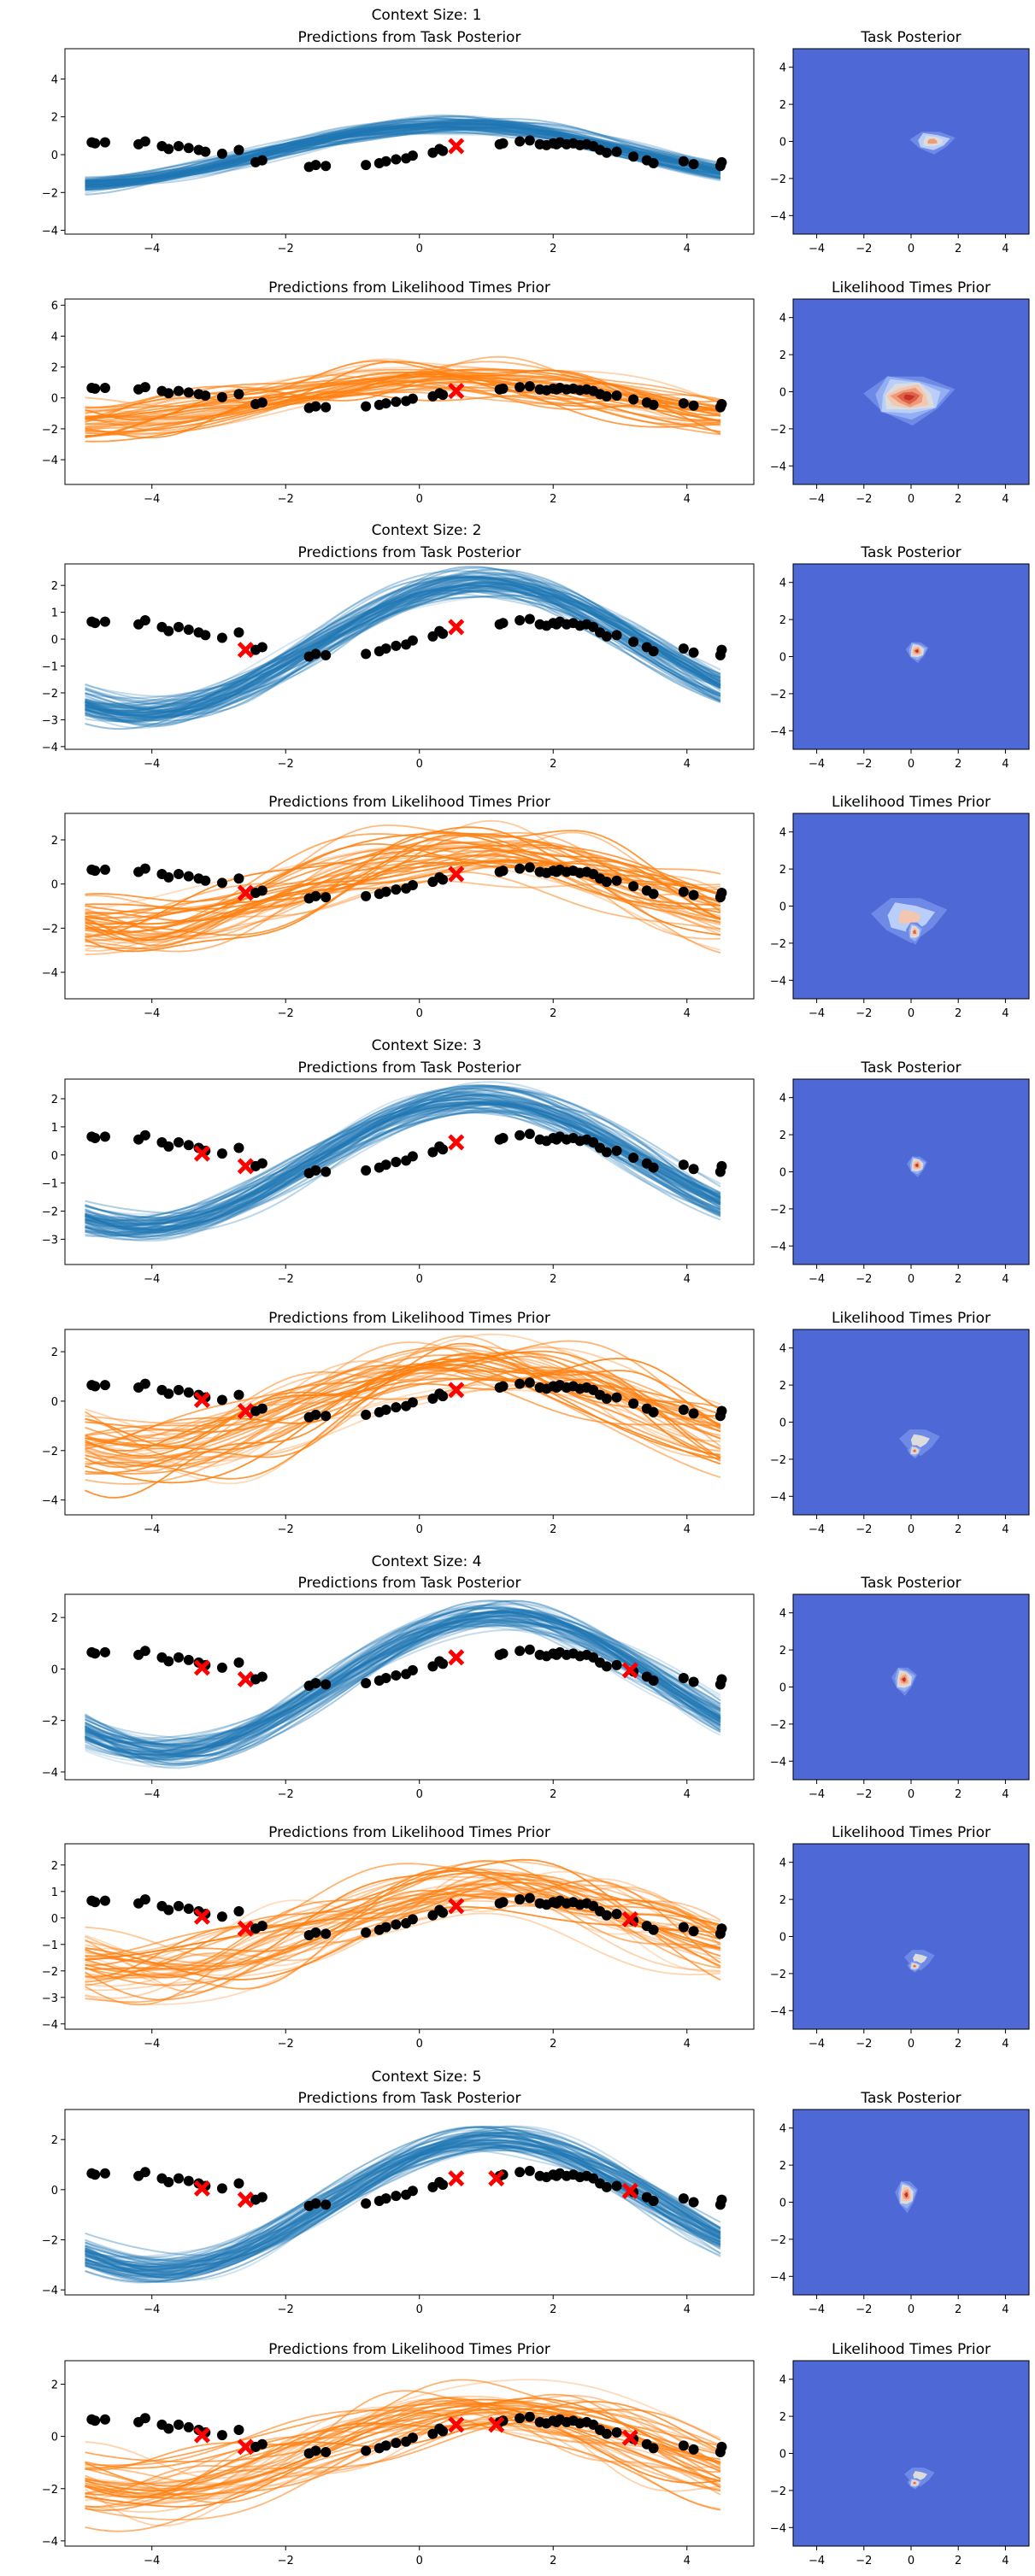 The width and height of the screenshot is (1035, 2576). I want to click on y-tick-label: −4, so click(778, 1247).